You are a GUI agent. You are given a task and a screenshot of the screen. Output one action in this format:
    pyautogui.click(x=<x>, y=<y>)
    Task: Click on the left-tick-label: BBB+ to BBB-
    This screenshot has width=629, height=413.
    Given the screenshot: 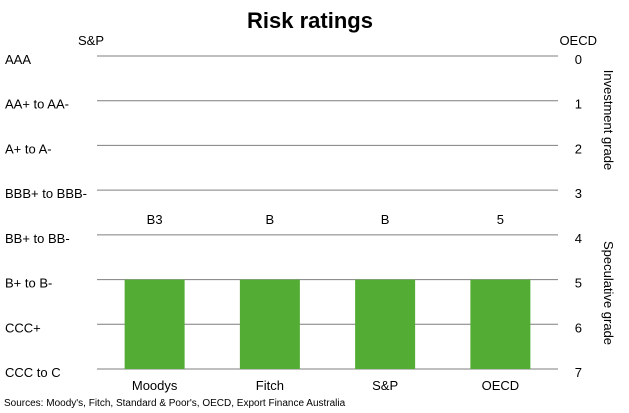 What is the action you would take?
    pyautogui.click(x=46, y=193)
    